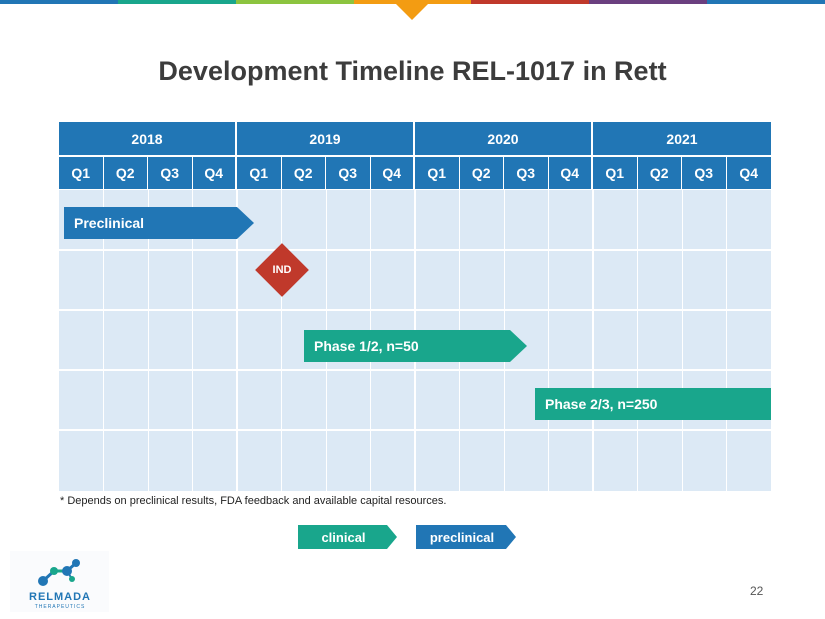  What do you see at coordinates (412, 71) in the screenshot?
I see `slide-title: Development Timeline REL-1017 in Rett` at bounding box center [412, 71].